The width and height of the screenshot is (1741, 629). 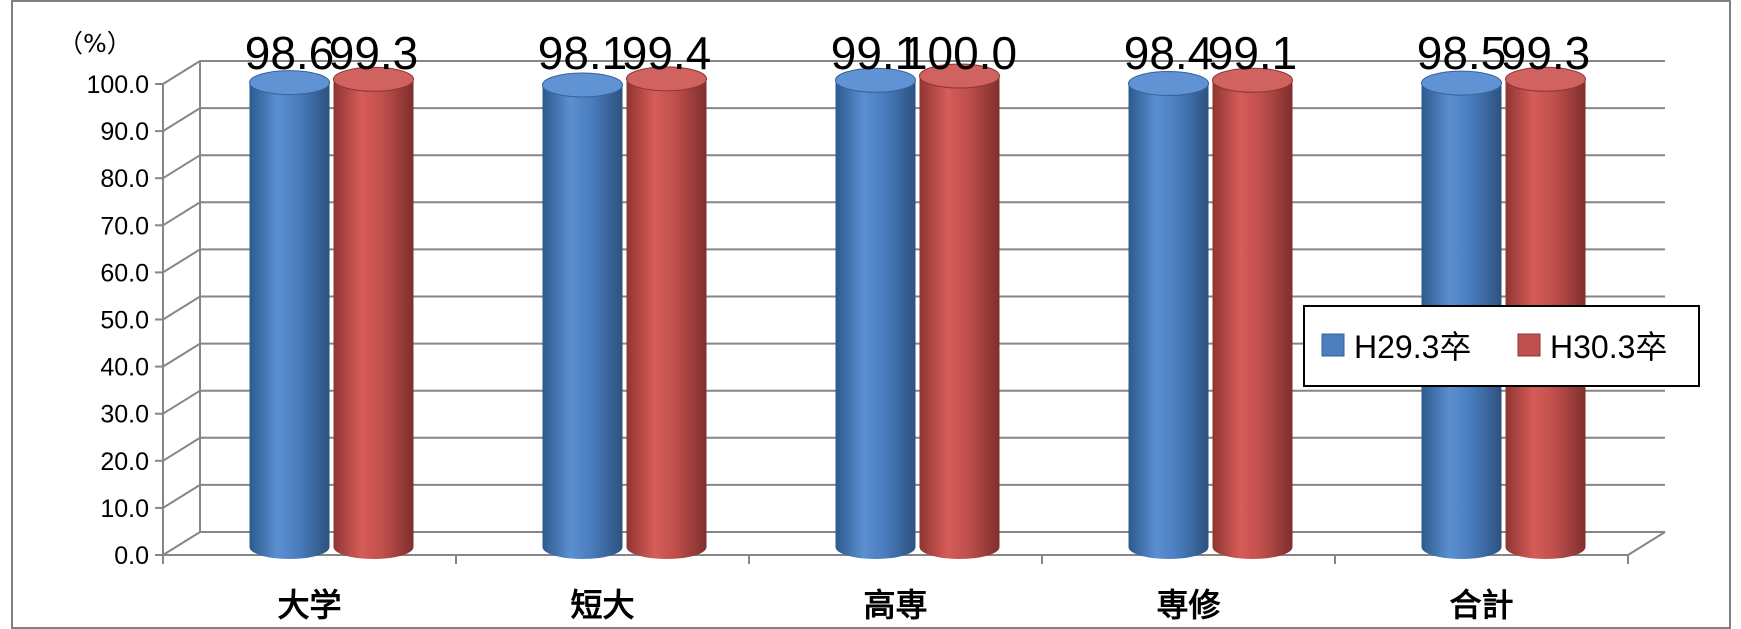 I want to click on x-category-label: 高専, so click(x=895, y=605).